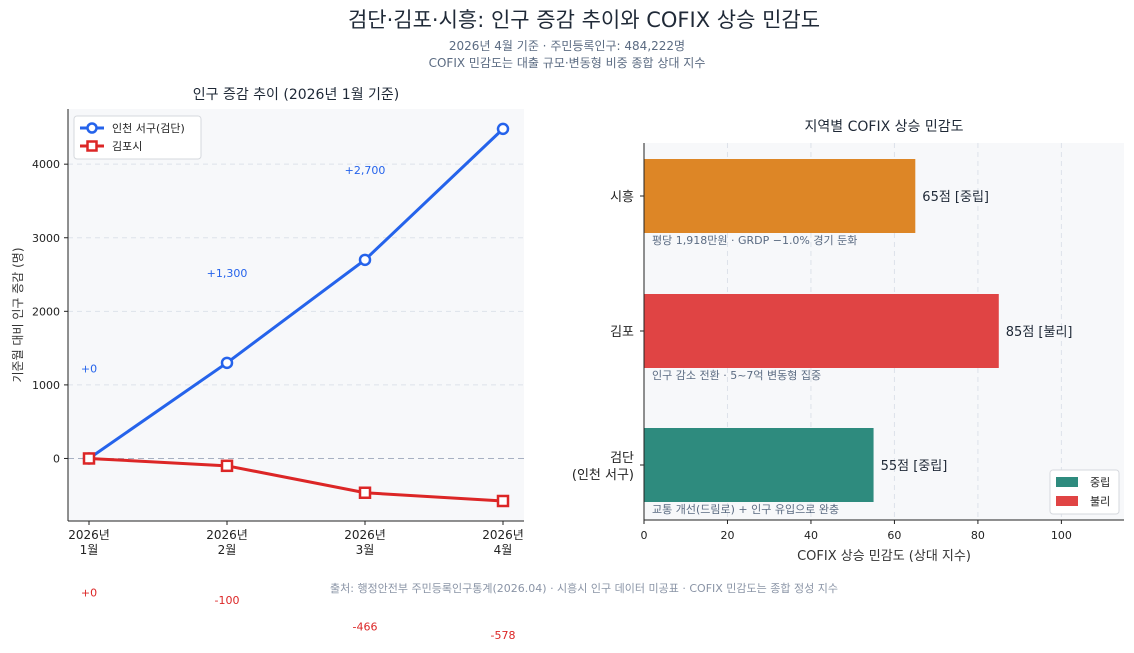  I want to click on x-tick-label: 60, so click(894, 535).